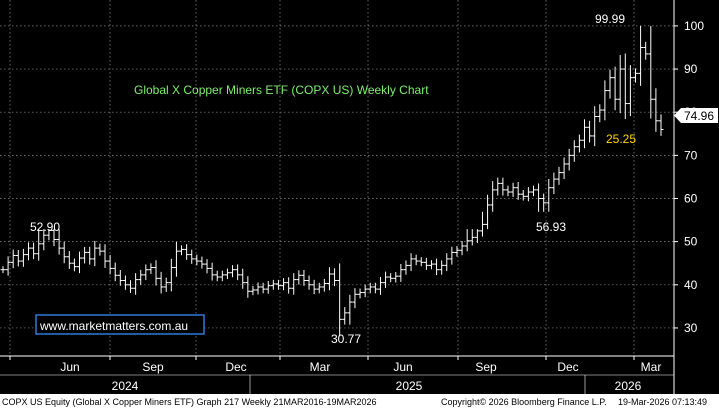  I want to click on footer-copyright: Copyright© 2026 Bloomberg Finance L.P., so click(524, 402).